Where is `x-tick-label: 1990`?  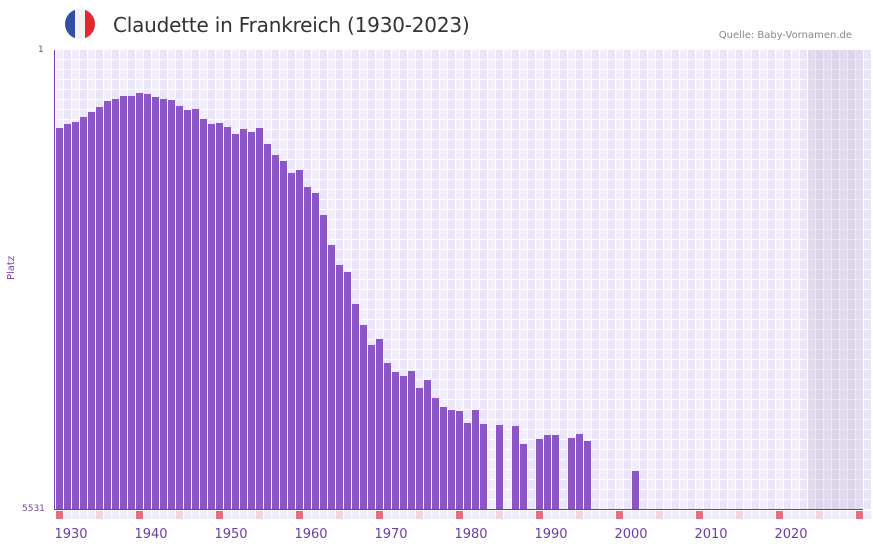 x-tick-label: 1990 is located at coordinates (551, 534).